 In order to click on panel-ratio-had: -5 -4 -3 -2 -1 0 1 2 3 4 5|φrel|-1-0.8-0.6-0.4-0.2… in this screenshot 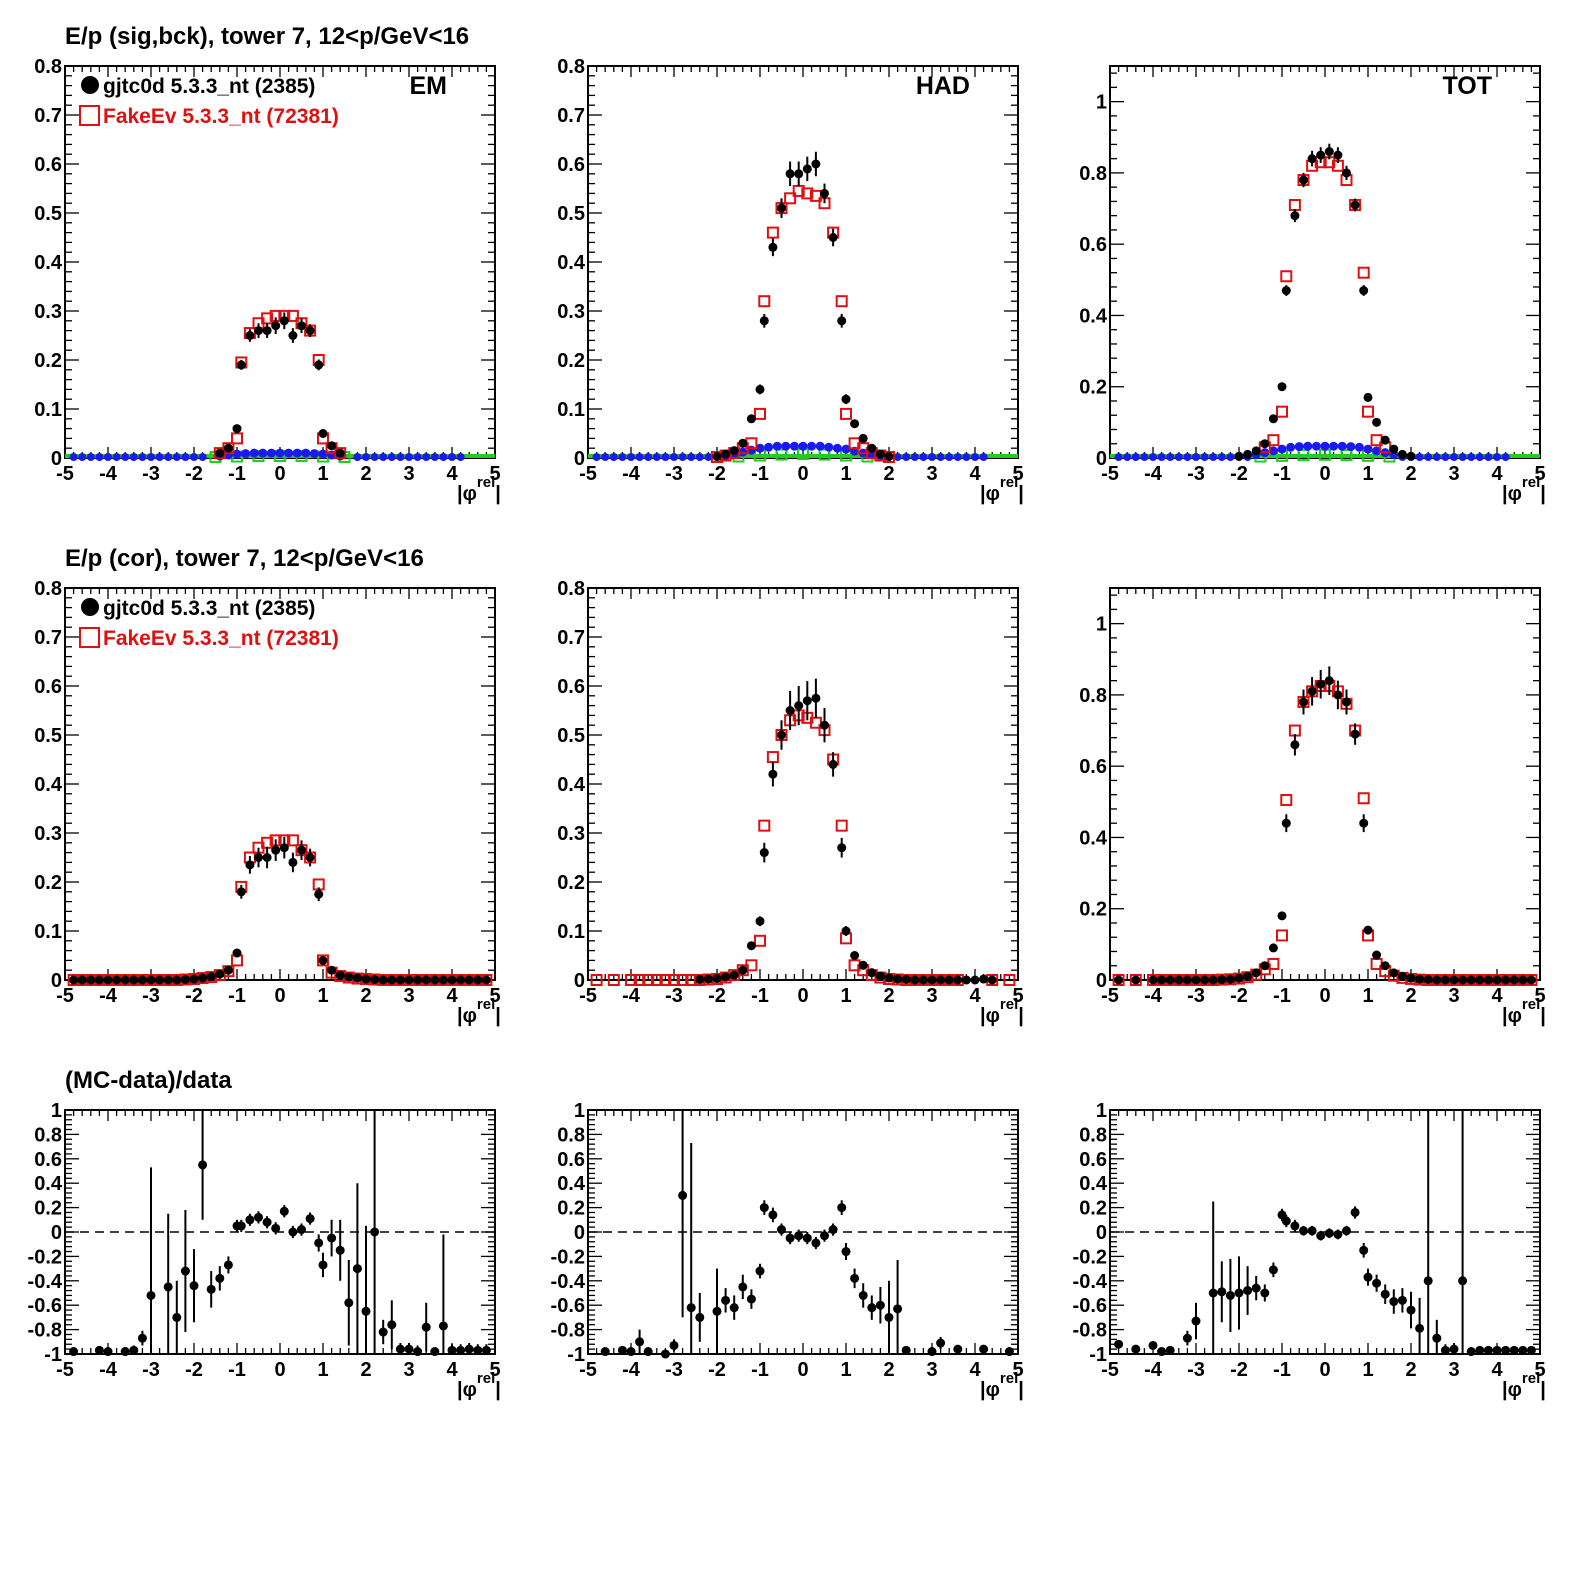, I will do `click(787, 1250)`.